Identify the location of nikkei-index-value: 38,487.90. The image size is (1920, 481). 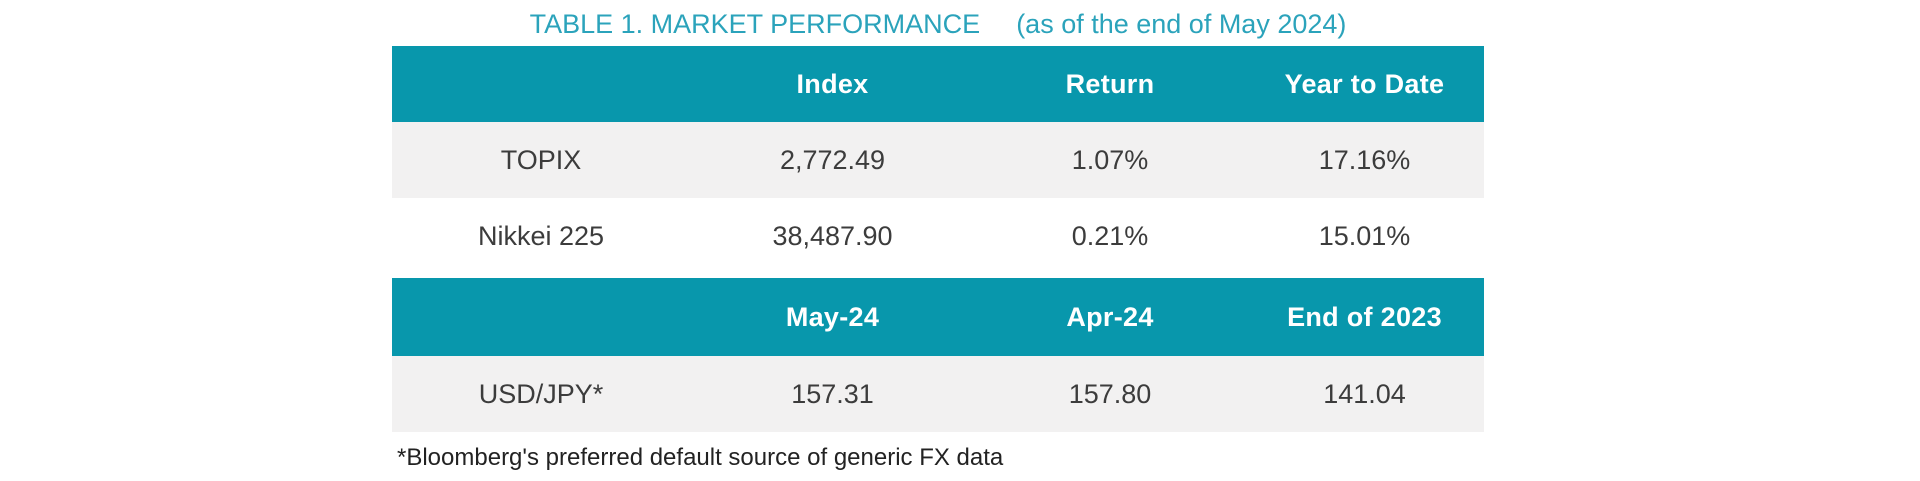
(832, 235).